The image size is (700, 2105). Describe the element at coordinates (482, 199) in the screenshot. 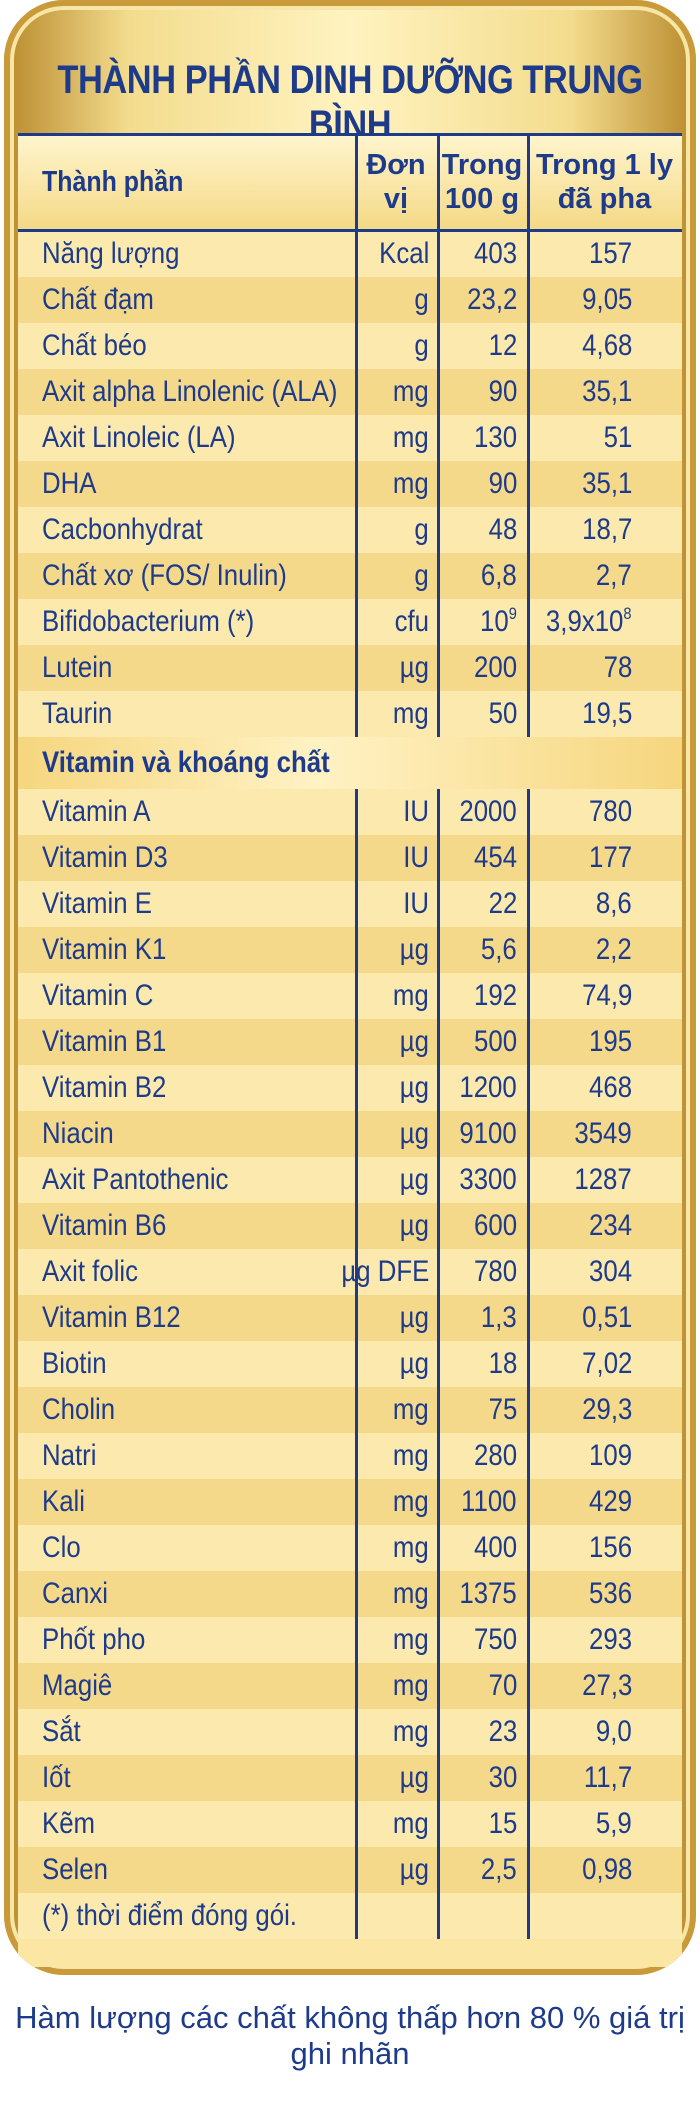

I see `header-per100-line2: 100 g` at that location.